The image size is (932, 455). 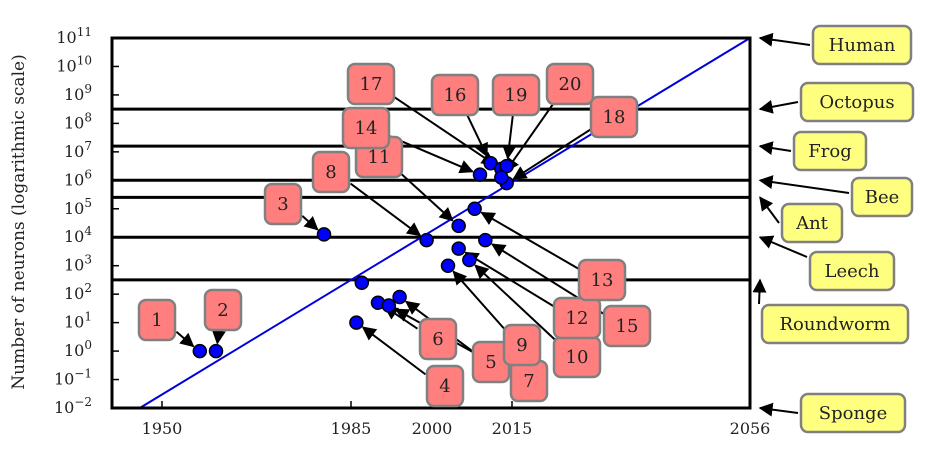 I want to click on label-text-3: 3, so click(x=282, y=204).